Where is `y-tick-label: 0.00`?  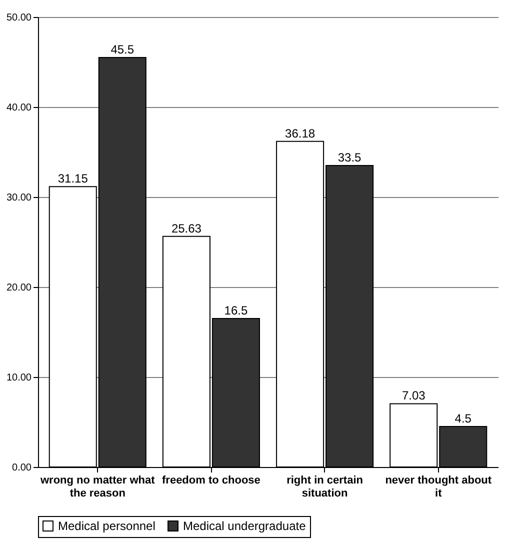
y-tick-label: 0.00 is located at coordinates (22, 468).